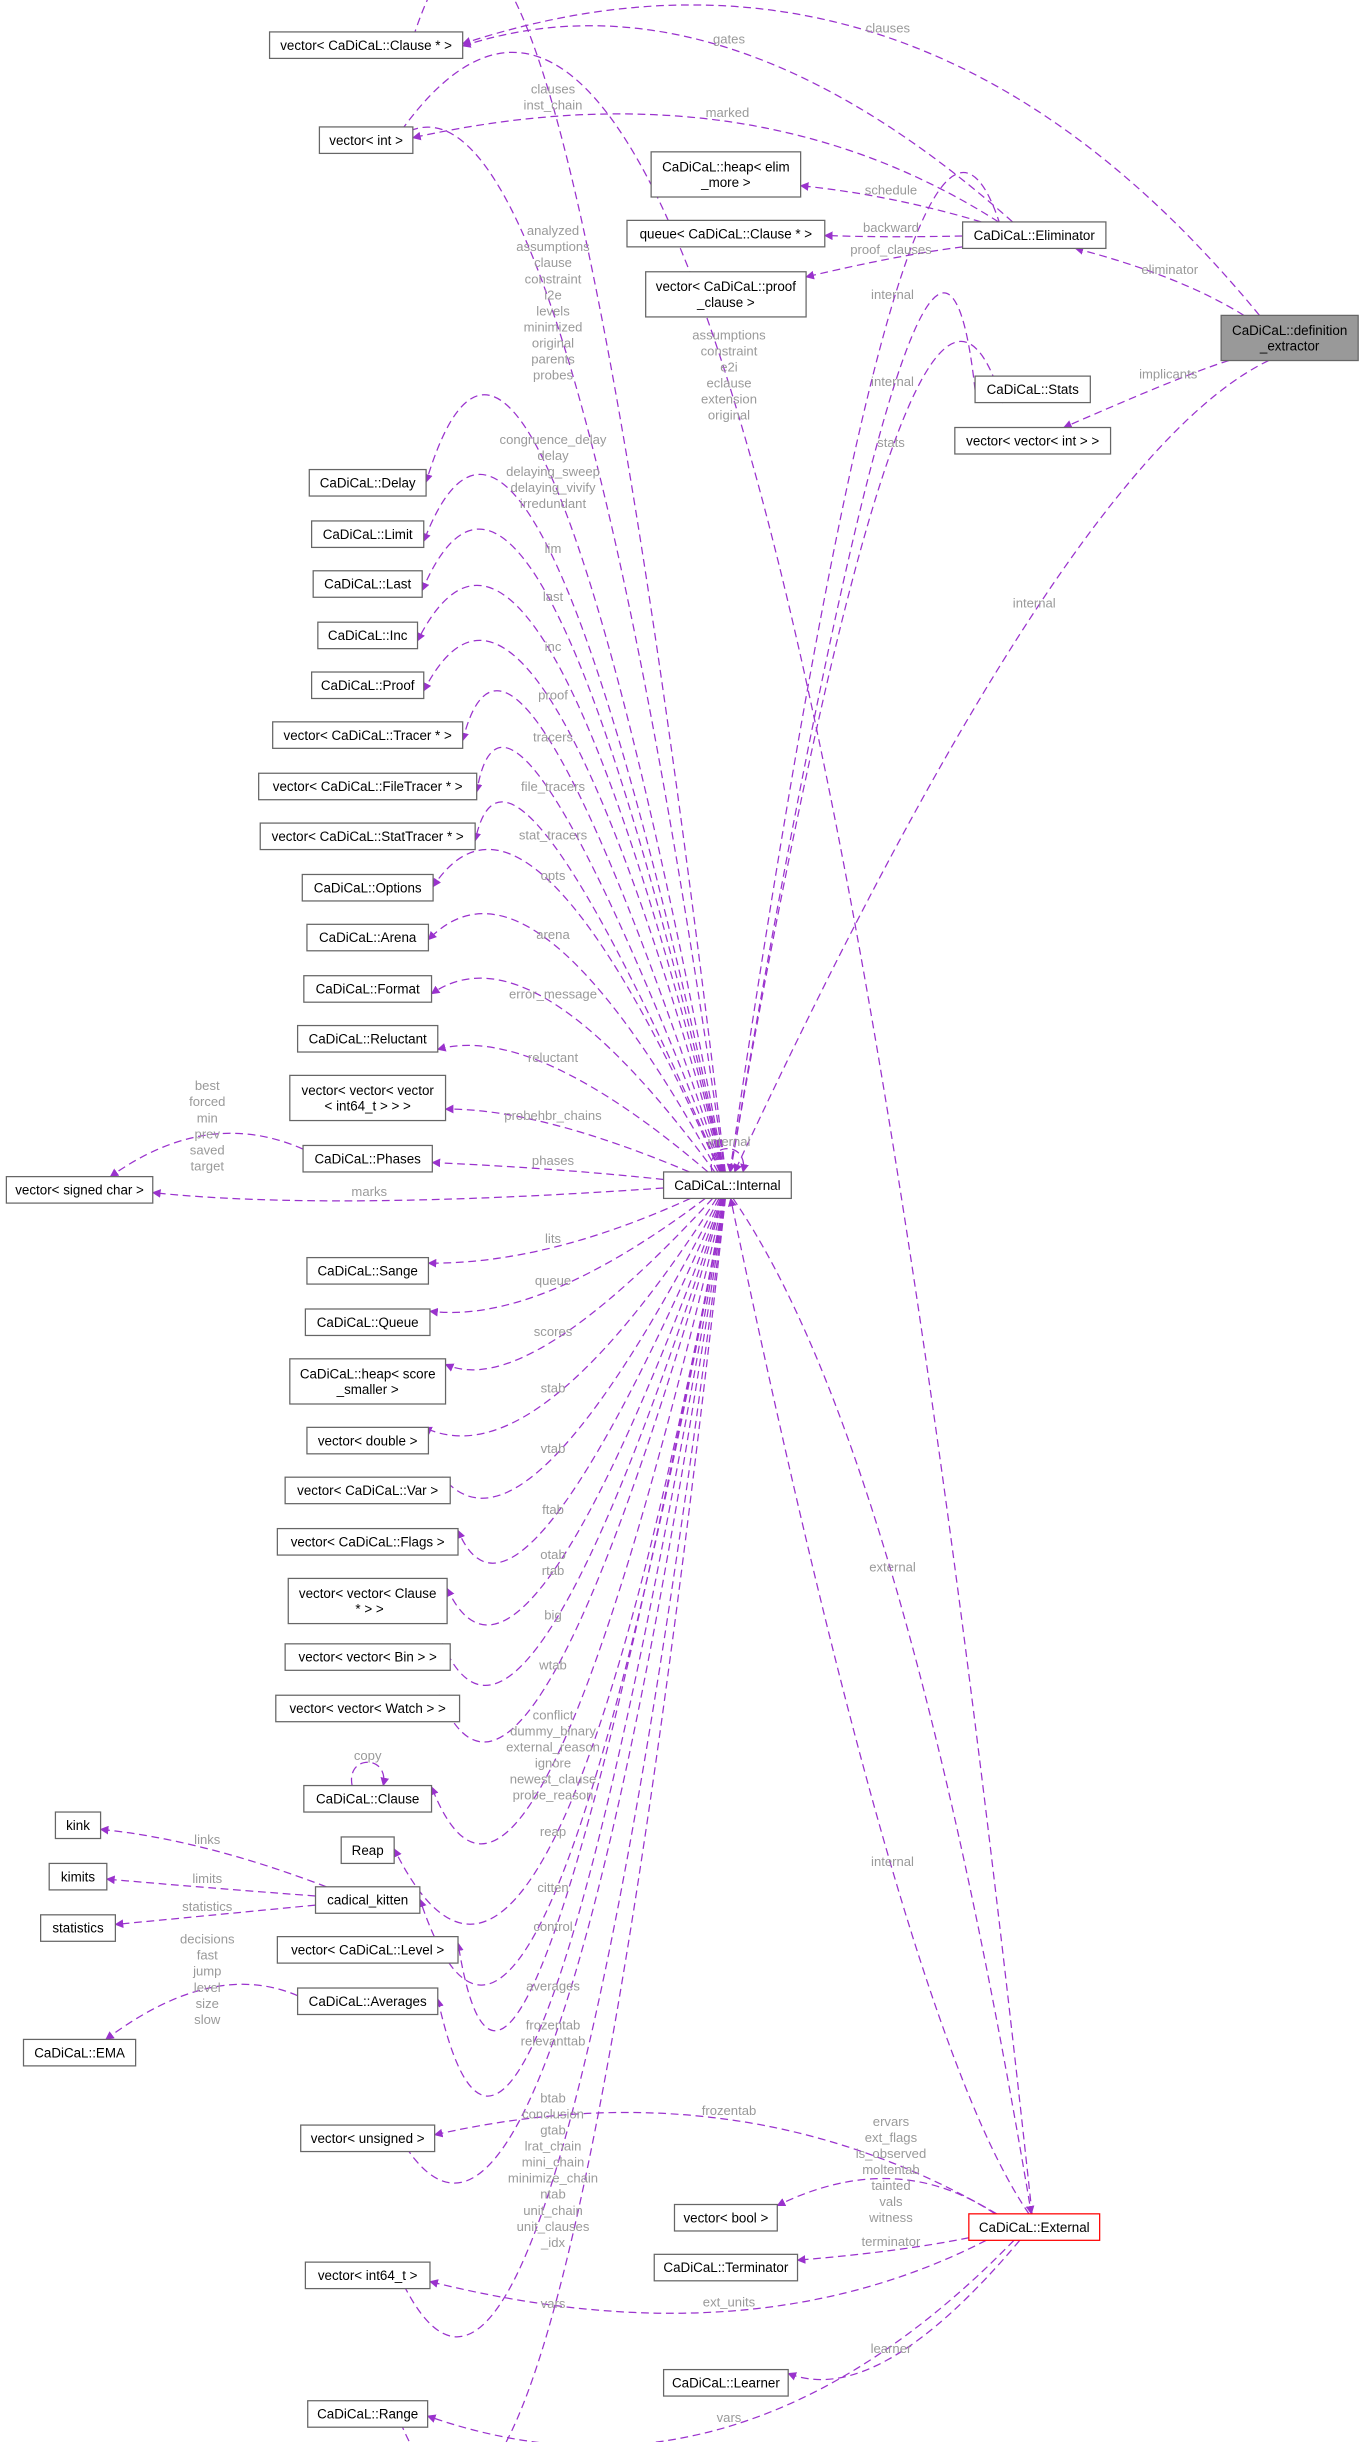 The height and width of the screenshot is (2442, 1363). Describe the element at coordinates (368, 786) in the screenshot. I see `node-label: vector< CaDiCaL::FileTracer * >` at that location.